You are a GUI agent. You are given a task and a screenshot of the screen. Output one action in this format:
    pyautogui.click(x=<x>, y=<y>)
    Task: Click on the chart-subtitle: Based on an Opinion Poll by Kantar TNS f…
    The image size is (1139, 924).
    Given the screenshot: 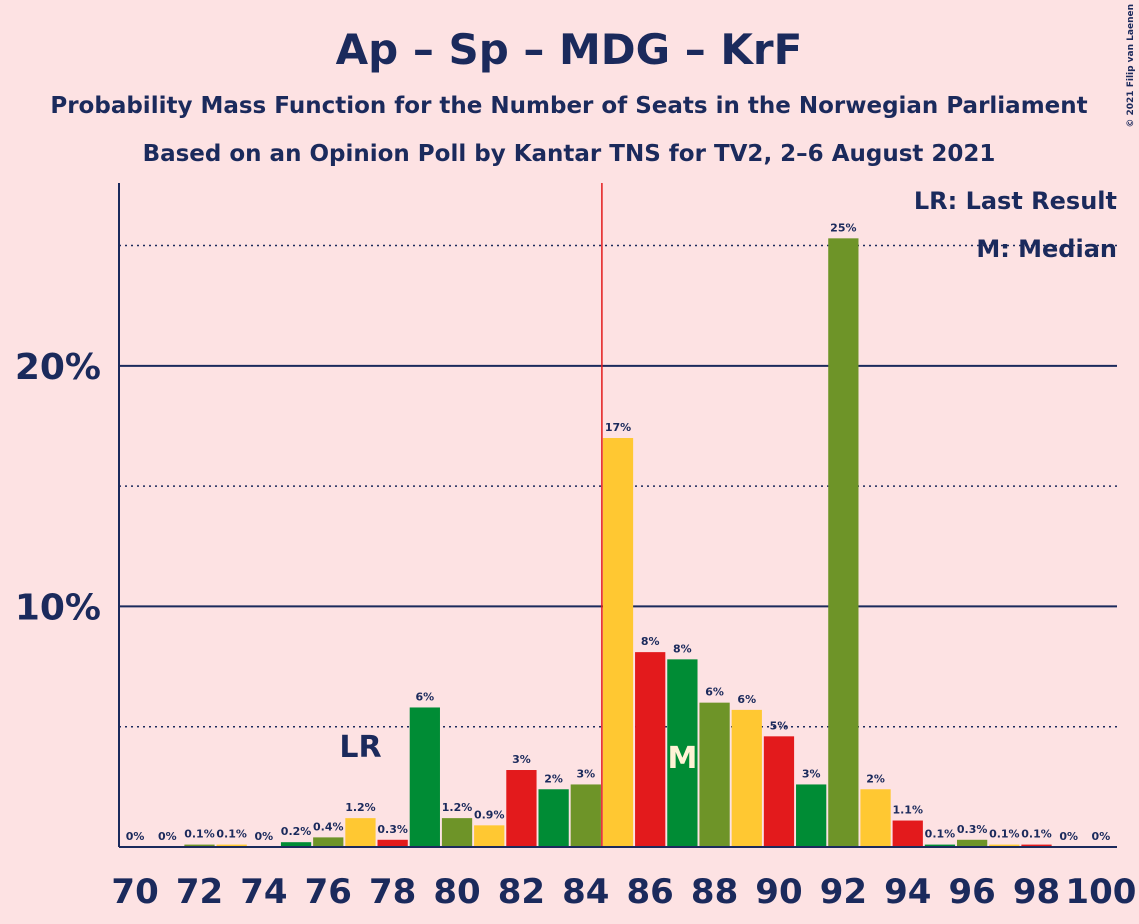 What is the action you would take?
    pyautogui.click(x=569, y=154)
    